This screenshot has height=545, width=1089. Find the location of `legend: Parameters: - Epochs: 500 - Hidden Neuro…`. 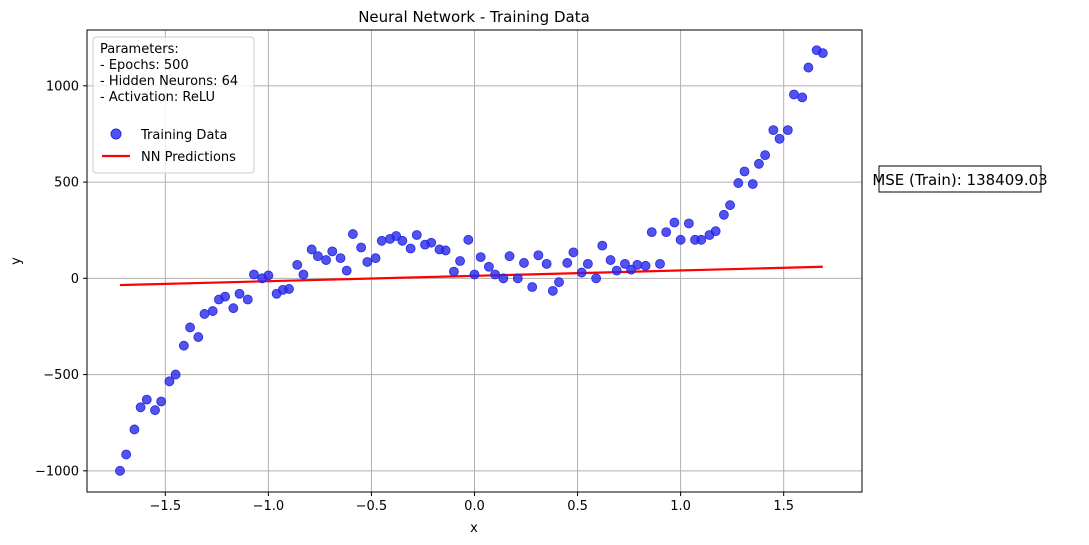

legend: Parameters: - Epochs: 500 - Hidden Neuro… is located at coordinates (173, 105).